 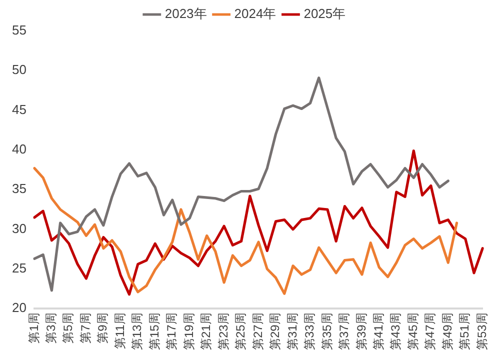 What do you see at coordinates (275, 331) in the screenshot?
I see `x-tick-label: 第29周` at bounding box center [275, 331].